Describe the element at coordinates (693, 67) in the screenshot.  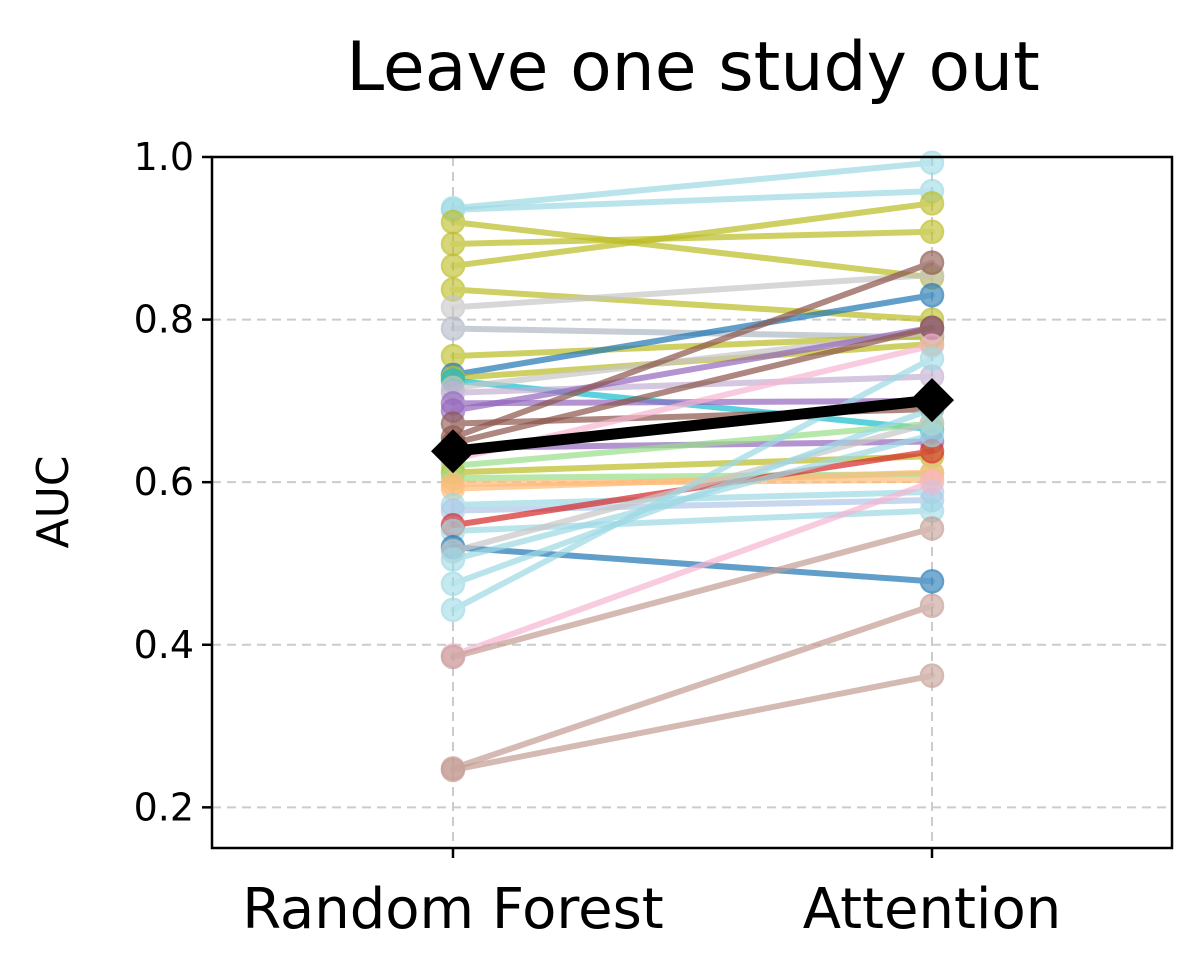
I see `chart-title: Leave one study out` at that location.